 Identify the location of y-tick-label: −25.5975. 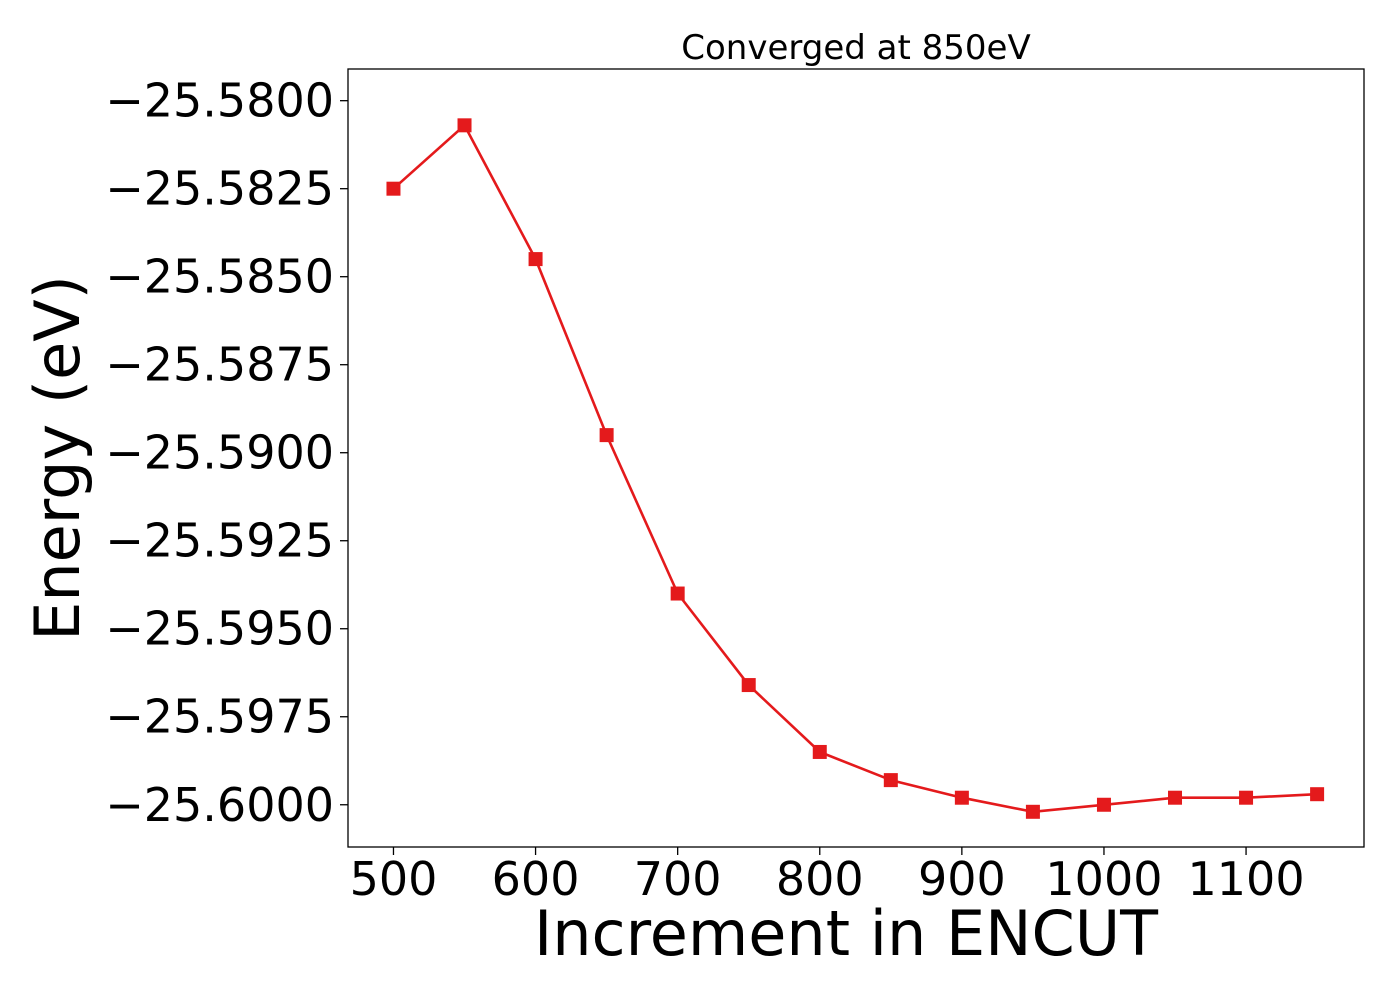
(219, 717).